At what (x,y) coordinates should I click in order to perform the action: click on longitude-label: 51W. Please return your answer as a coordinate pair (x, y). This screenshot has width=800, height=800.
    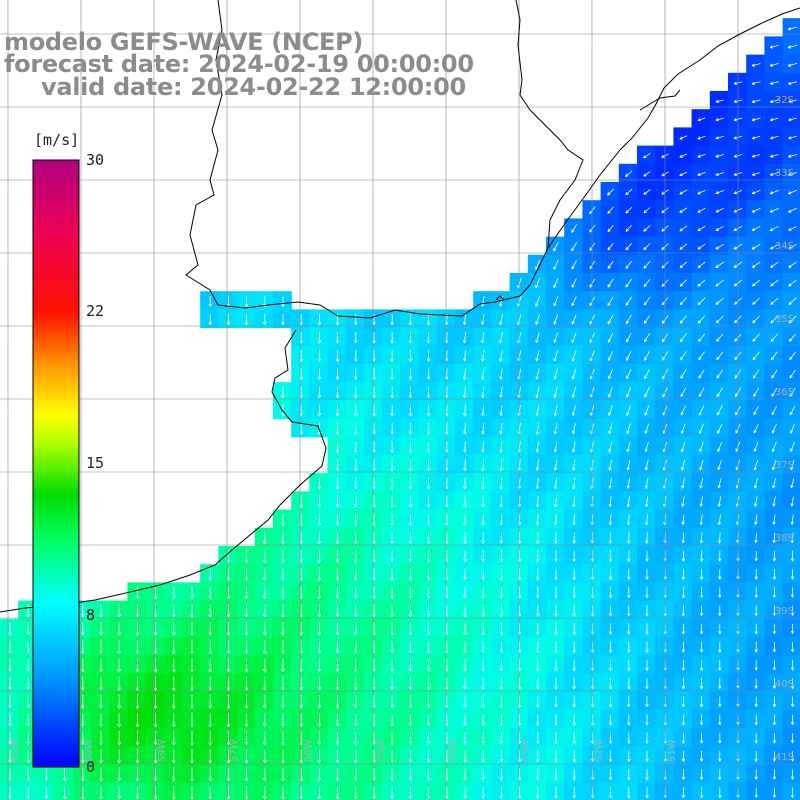
    Looking at the image, I should click on (672, 750).